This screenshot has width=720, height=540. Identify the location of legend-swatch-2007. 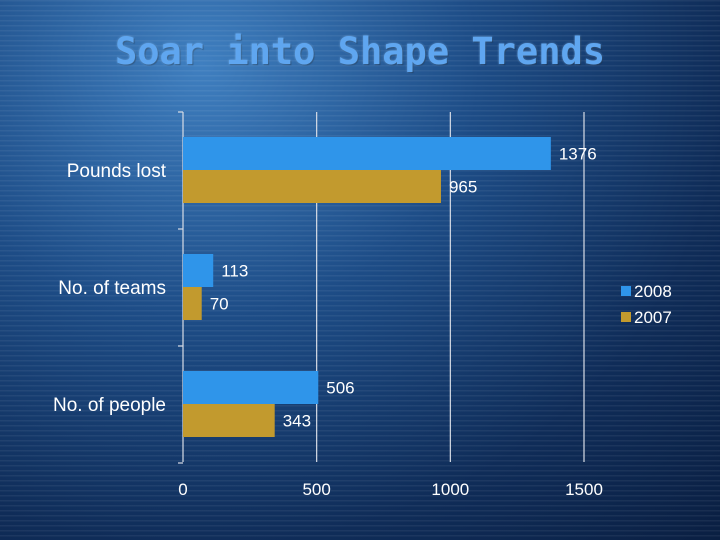
(626, 317).